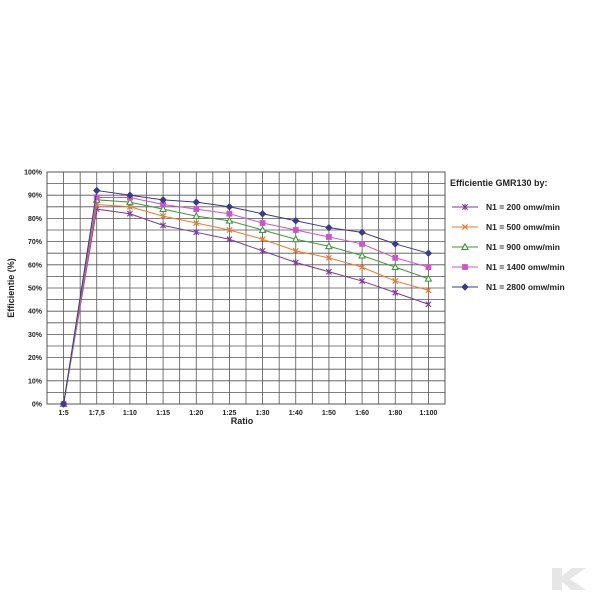  I want to click on y-tick-label: 80%, so click(35, 219).